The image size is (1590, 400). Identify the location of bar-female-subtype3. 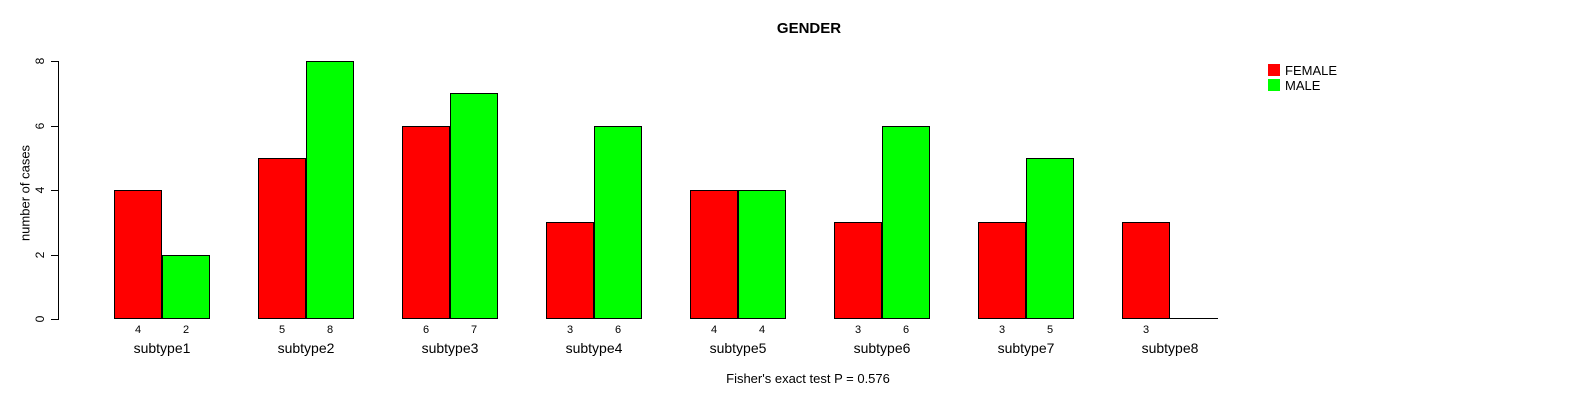
(426, 222).